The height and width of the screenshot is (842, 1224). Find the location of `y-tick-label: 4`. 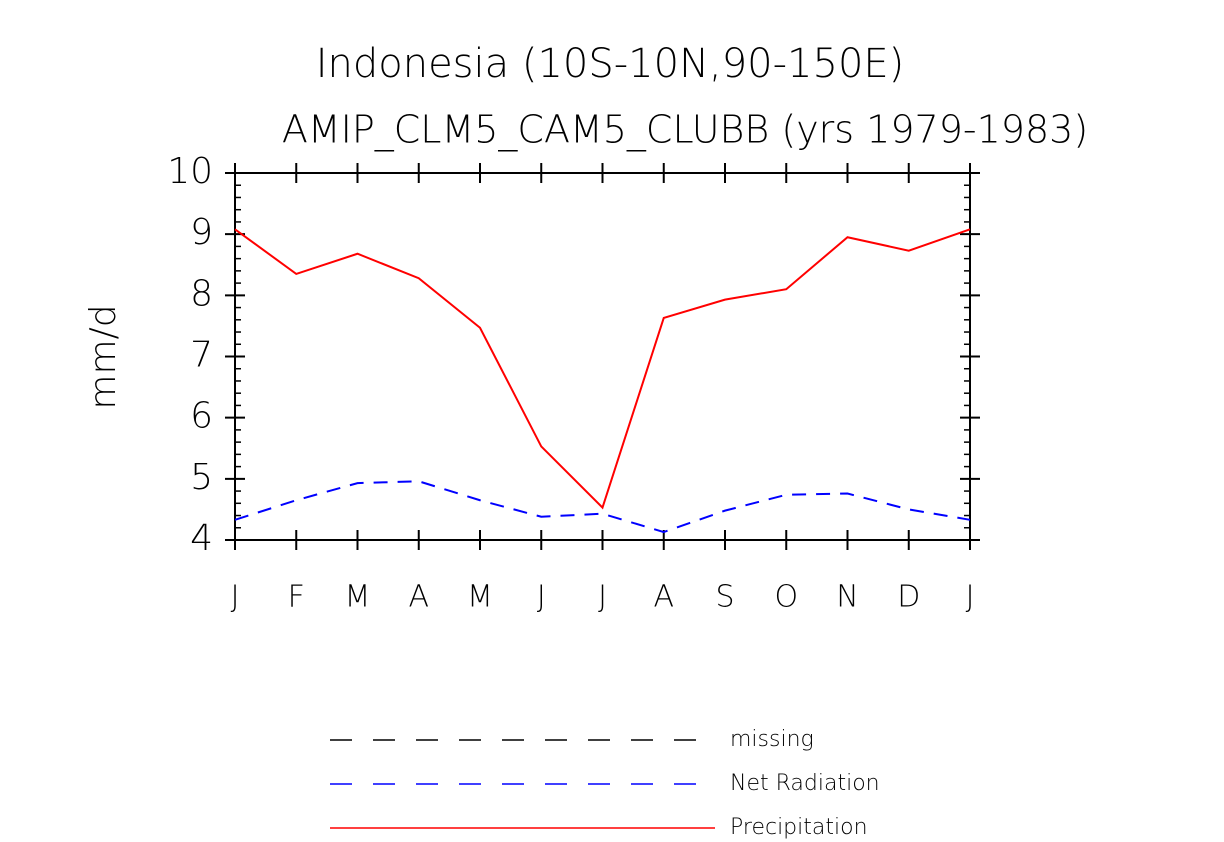

y-tick-label: 4 is located at coordinates (201, 538).